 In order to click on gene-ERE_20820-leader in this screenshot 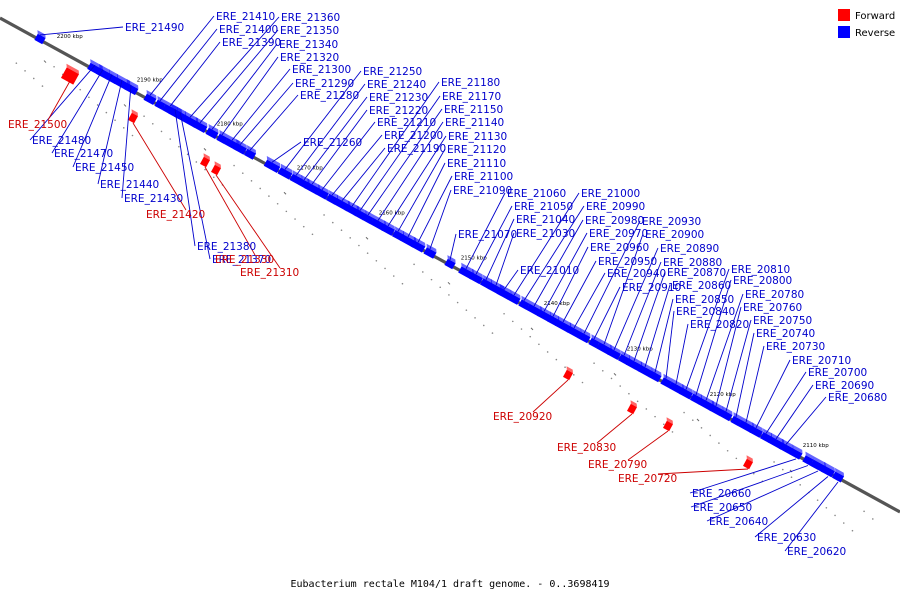, I will do `click(682, 354)`.